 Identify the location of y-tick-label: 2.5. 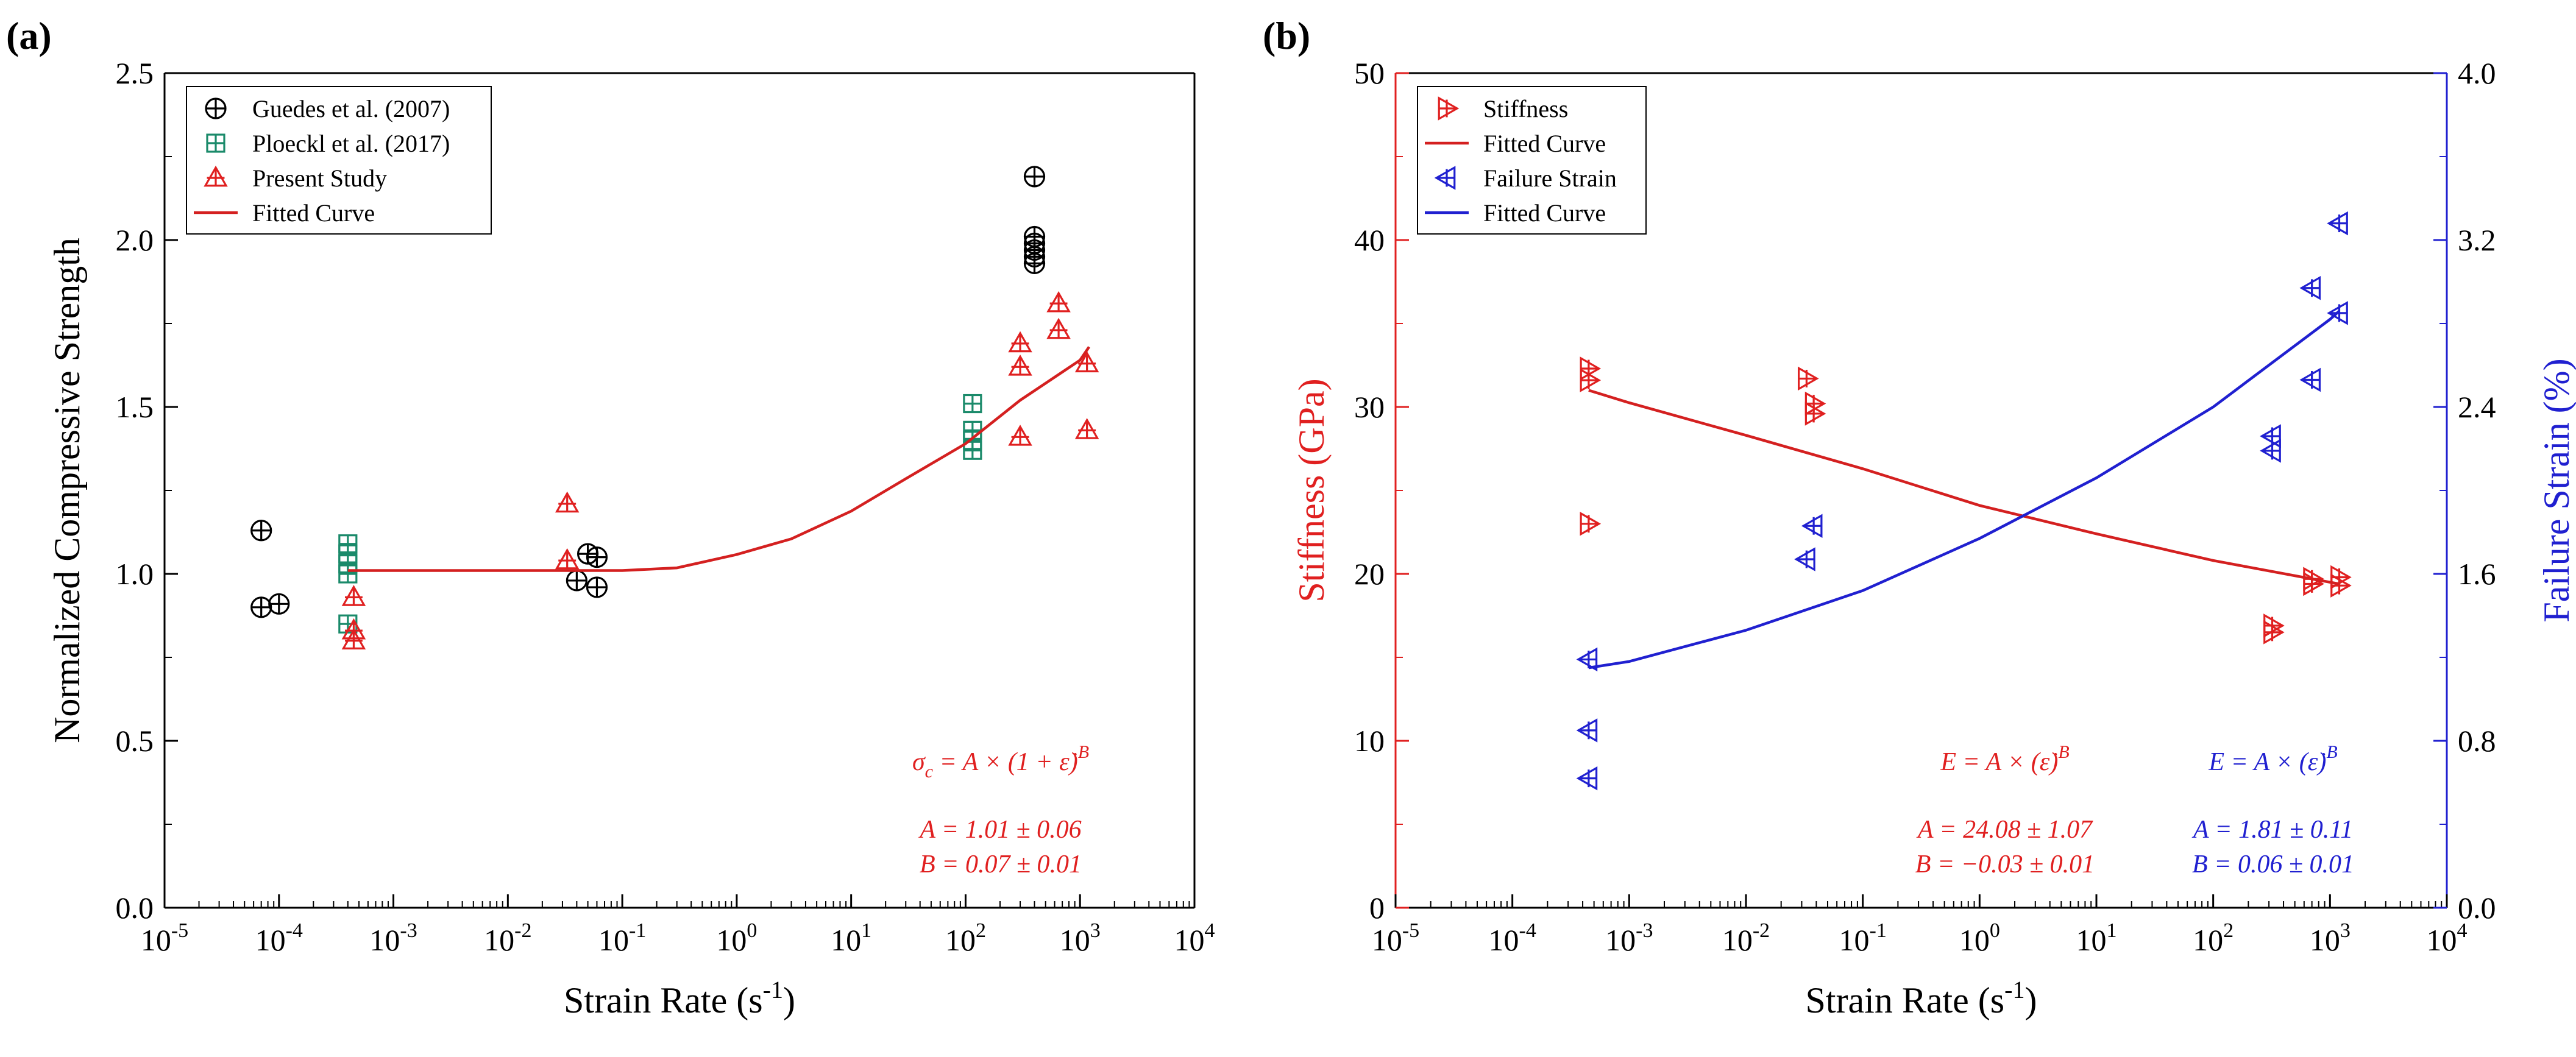
(135, 73).